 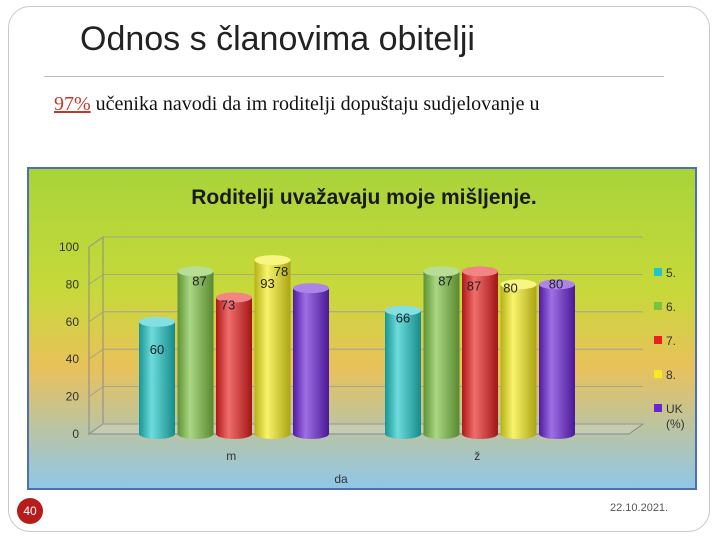 What do you see at coordinates (671, 307) in the screenshot?
I see `legend-label: 6.` at bounding box center [671, 307].